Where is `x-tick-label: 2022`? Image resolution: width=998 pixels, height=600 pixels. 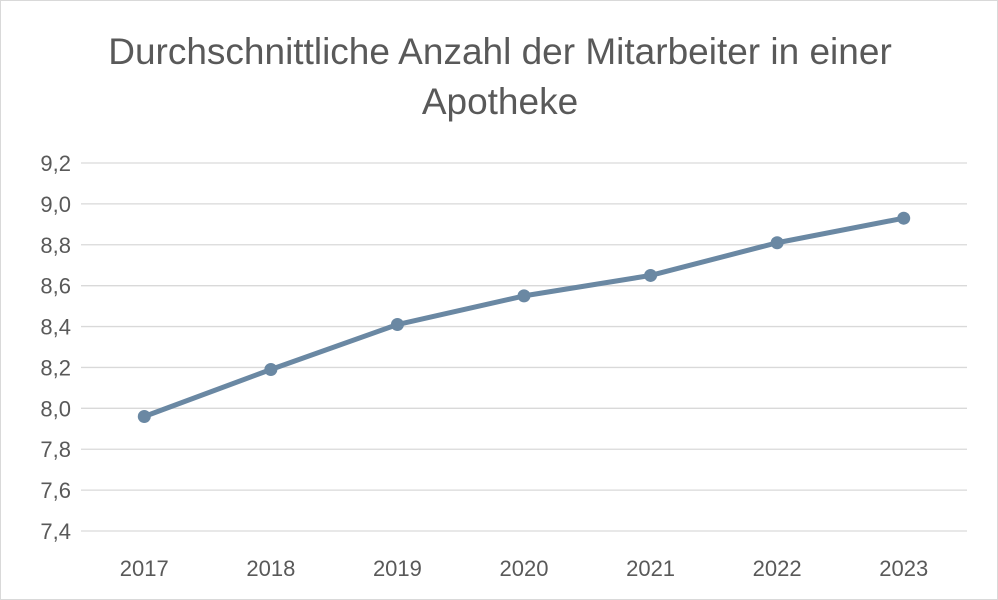 x-tick-label: 2022 is located at coordinates (777, 568).